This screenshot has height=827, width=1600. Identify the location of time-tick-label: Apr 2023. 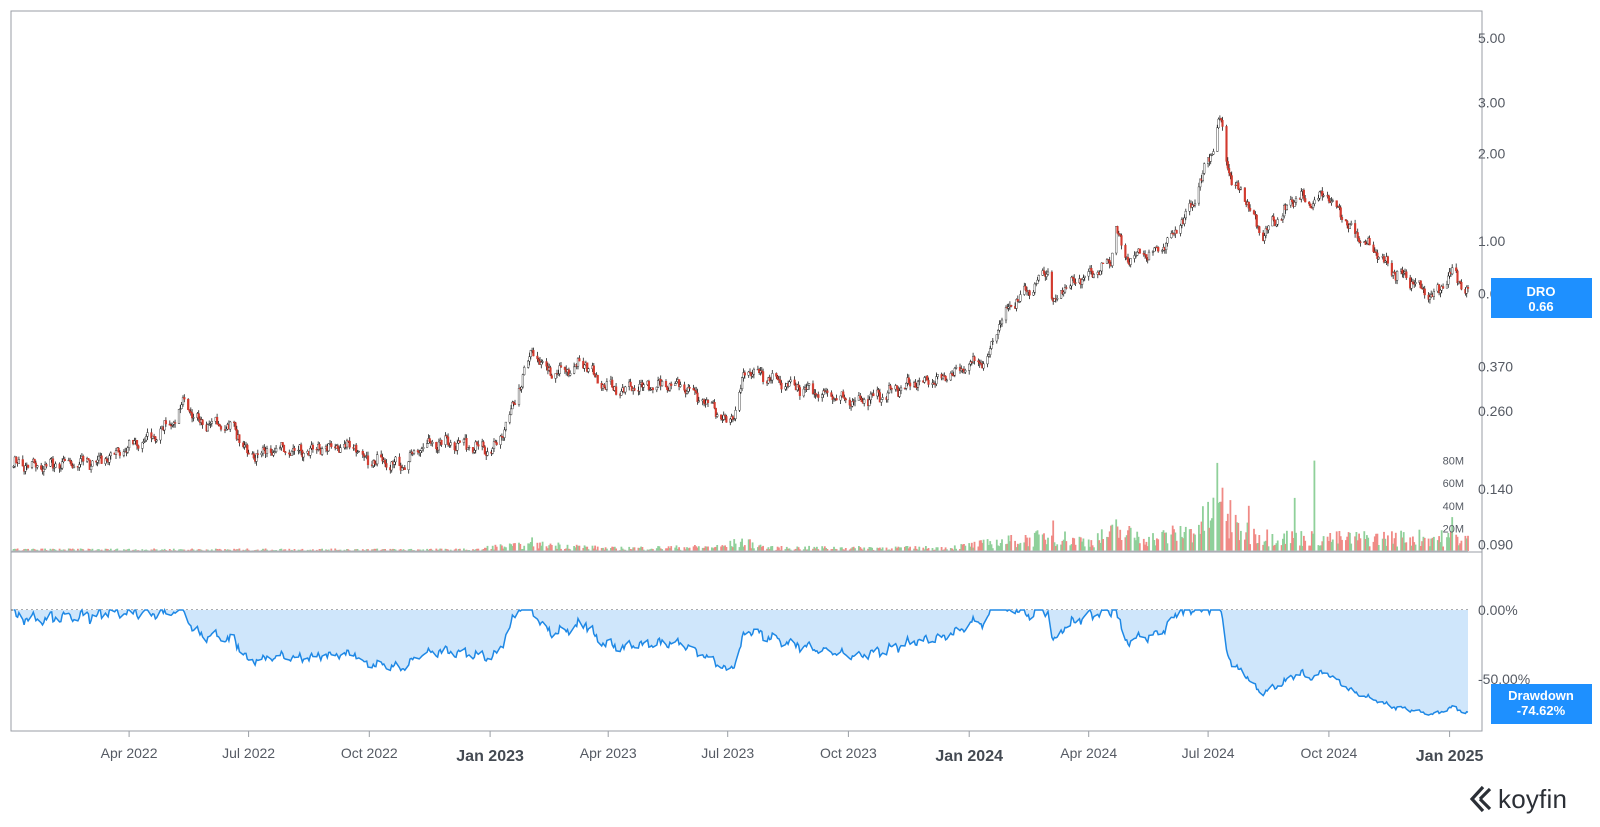
(608, 753).